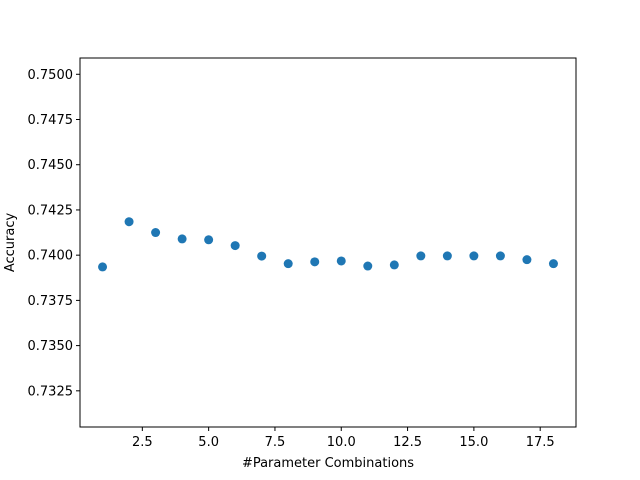  Describe the element at coordinates (328, 463) in the screenshot. I see `x-axis-title: #Parameter Combinations` at that location.